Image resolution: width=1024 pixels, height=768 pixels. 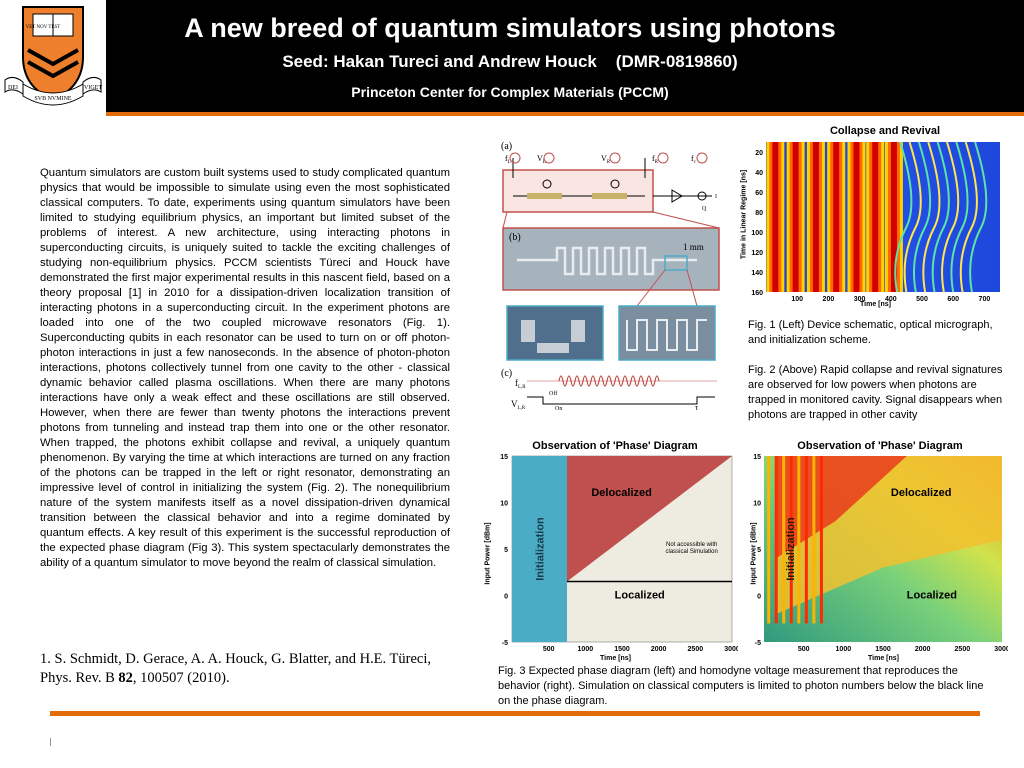 What do you see at coordinates (515, 713) in the screenshot?
I see `footer-bar` at bounding box center [515, 713].